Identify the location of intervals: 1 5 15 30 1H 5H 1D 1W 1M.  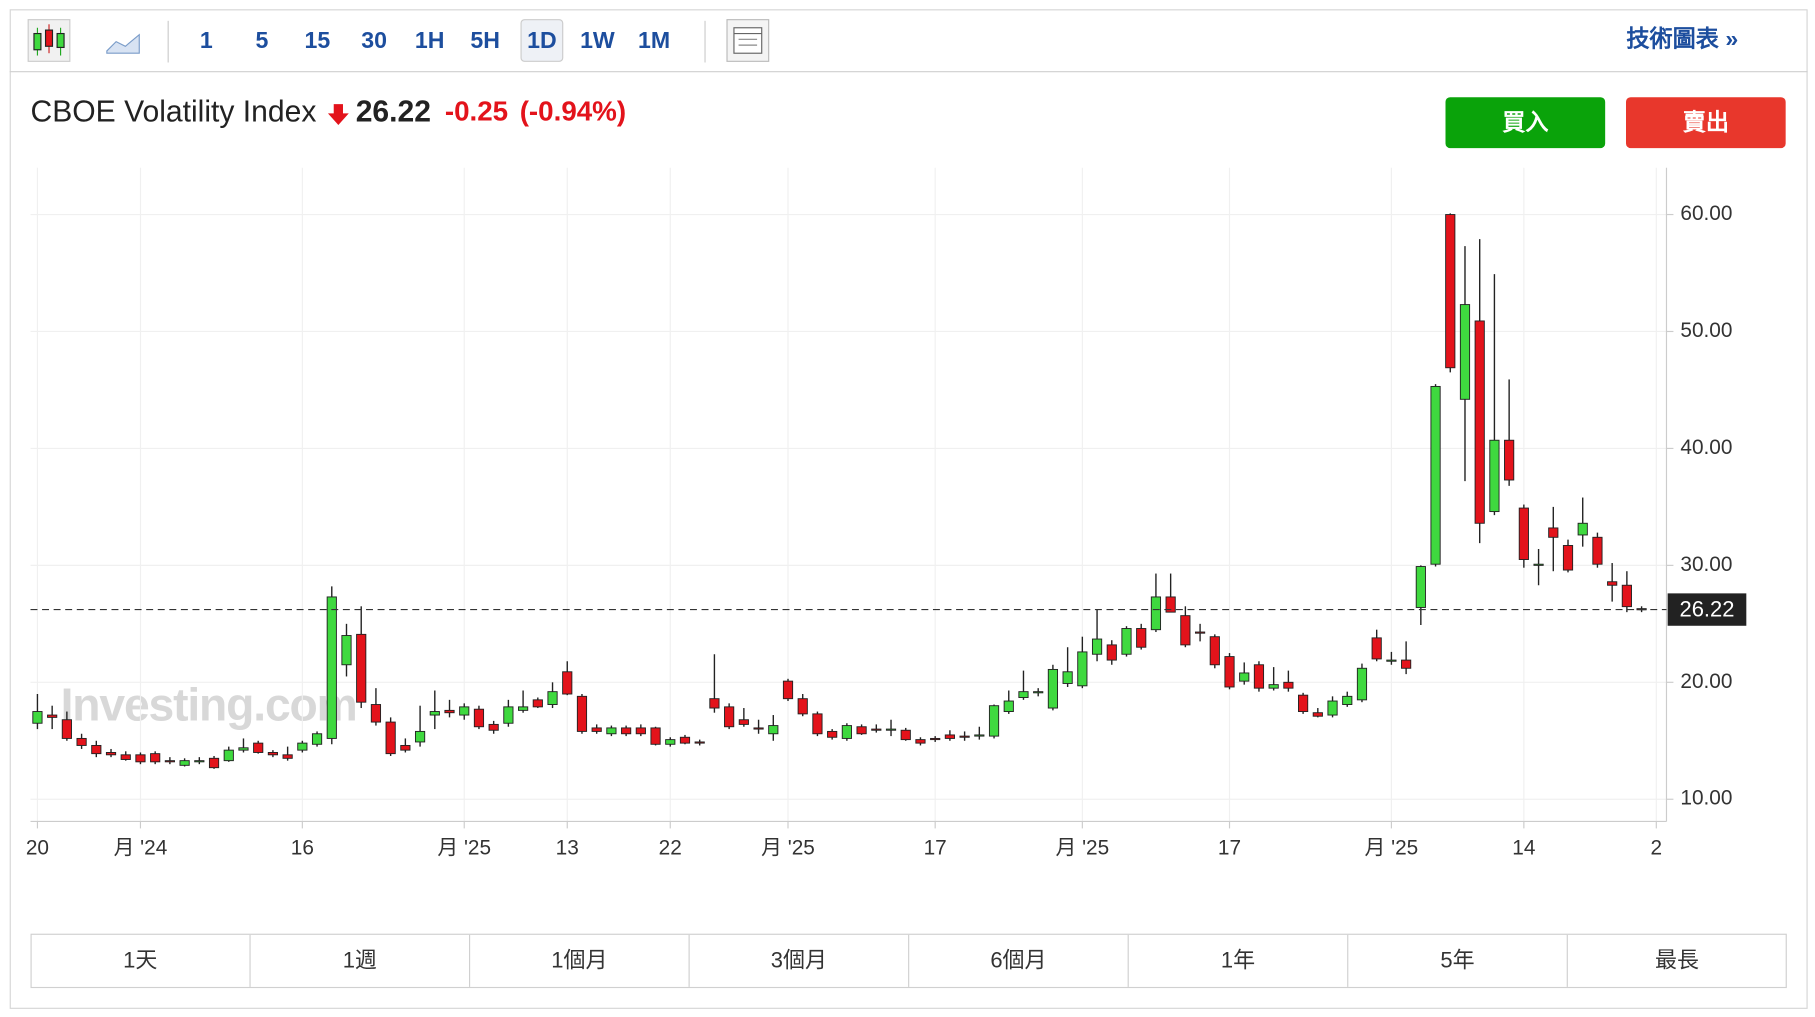
(435, 40).